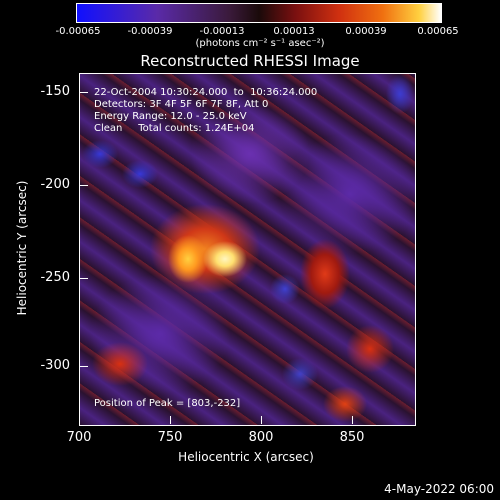 This screenshot has width=500, height=500. Describe the element at coordinates (55, 277) in the screenshot. I see `y-tick-label: -250` at that location.